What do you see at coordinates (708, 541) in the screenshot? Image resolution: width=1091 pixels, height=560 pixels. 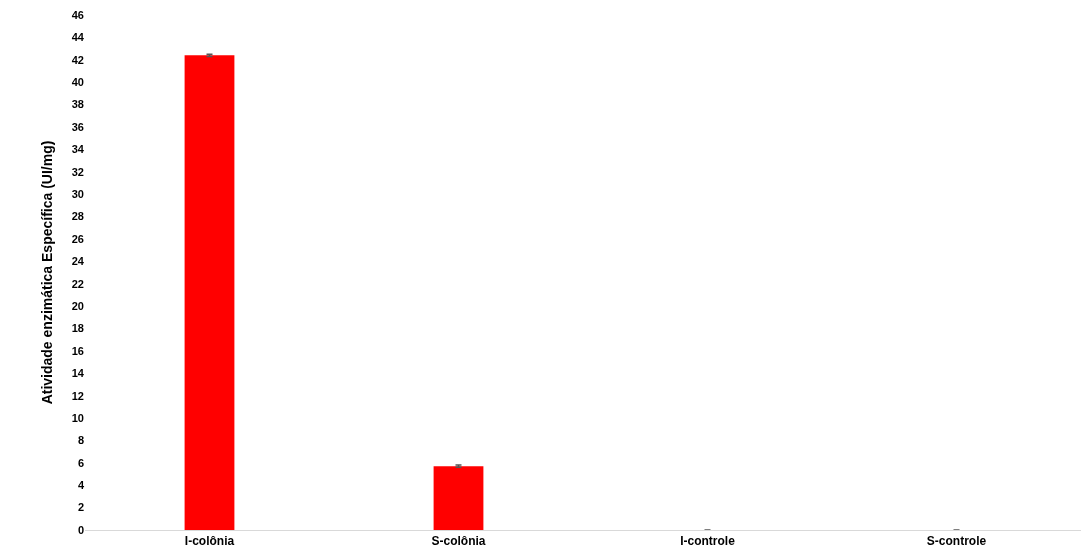 I see `x-tick-label: I-controle` at bounding box center [708, 541].